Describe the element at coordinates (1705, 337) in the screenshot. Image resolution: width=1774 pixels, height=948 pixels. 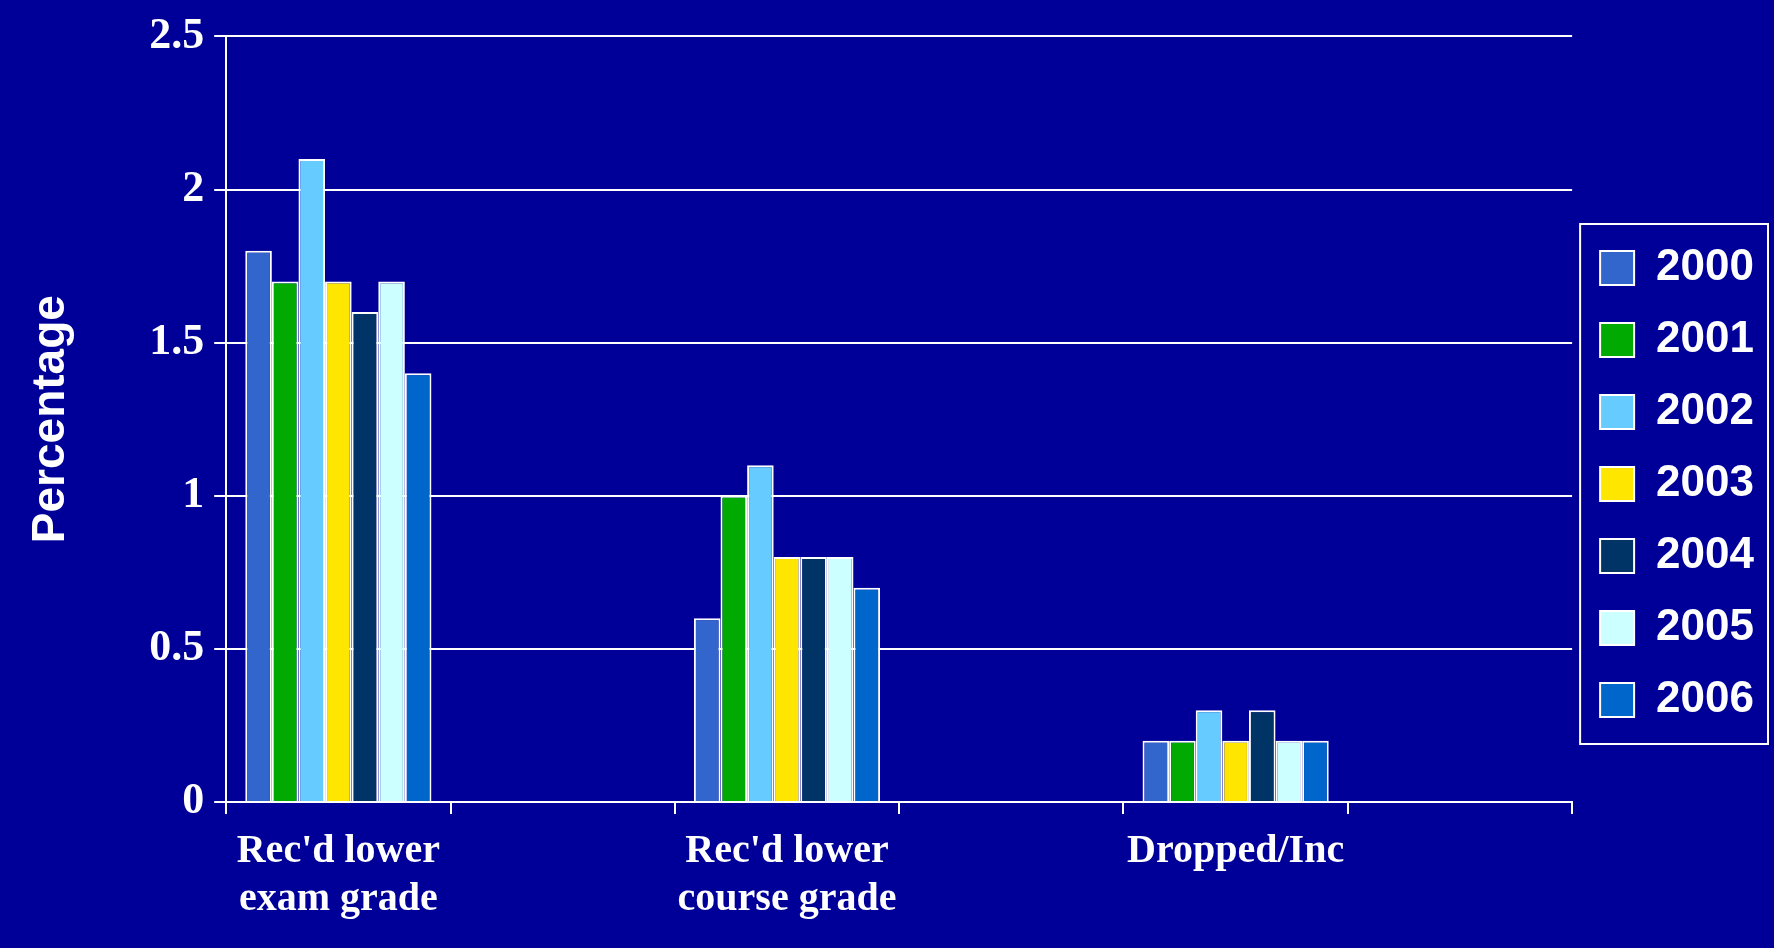
I see `legend-label: 2001` at that location.